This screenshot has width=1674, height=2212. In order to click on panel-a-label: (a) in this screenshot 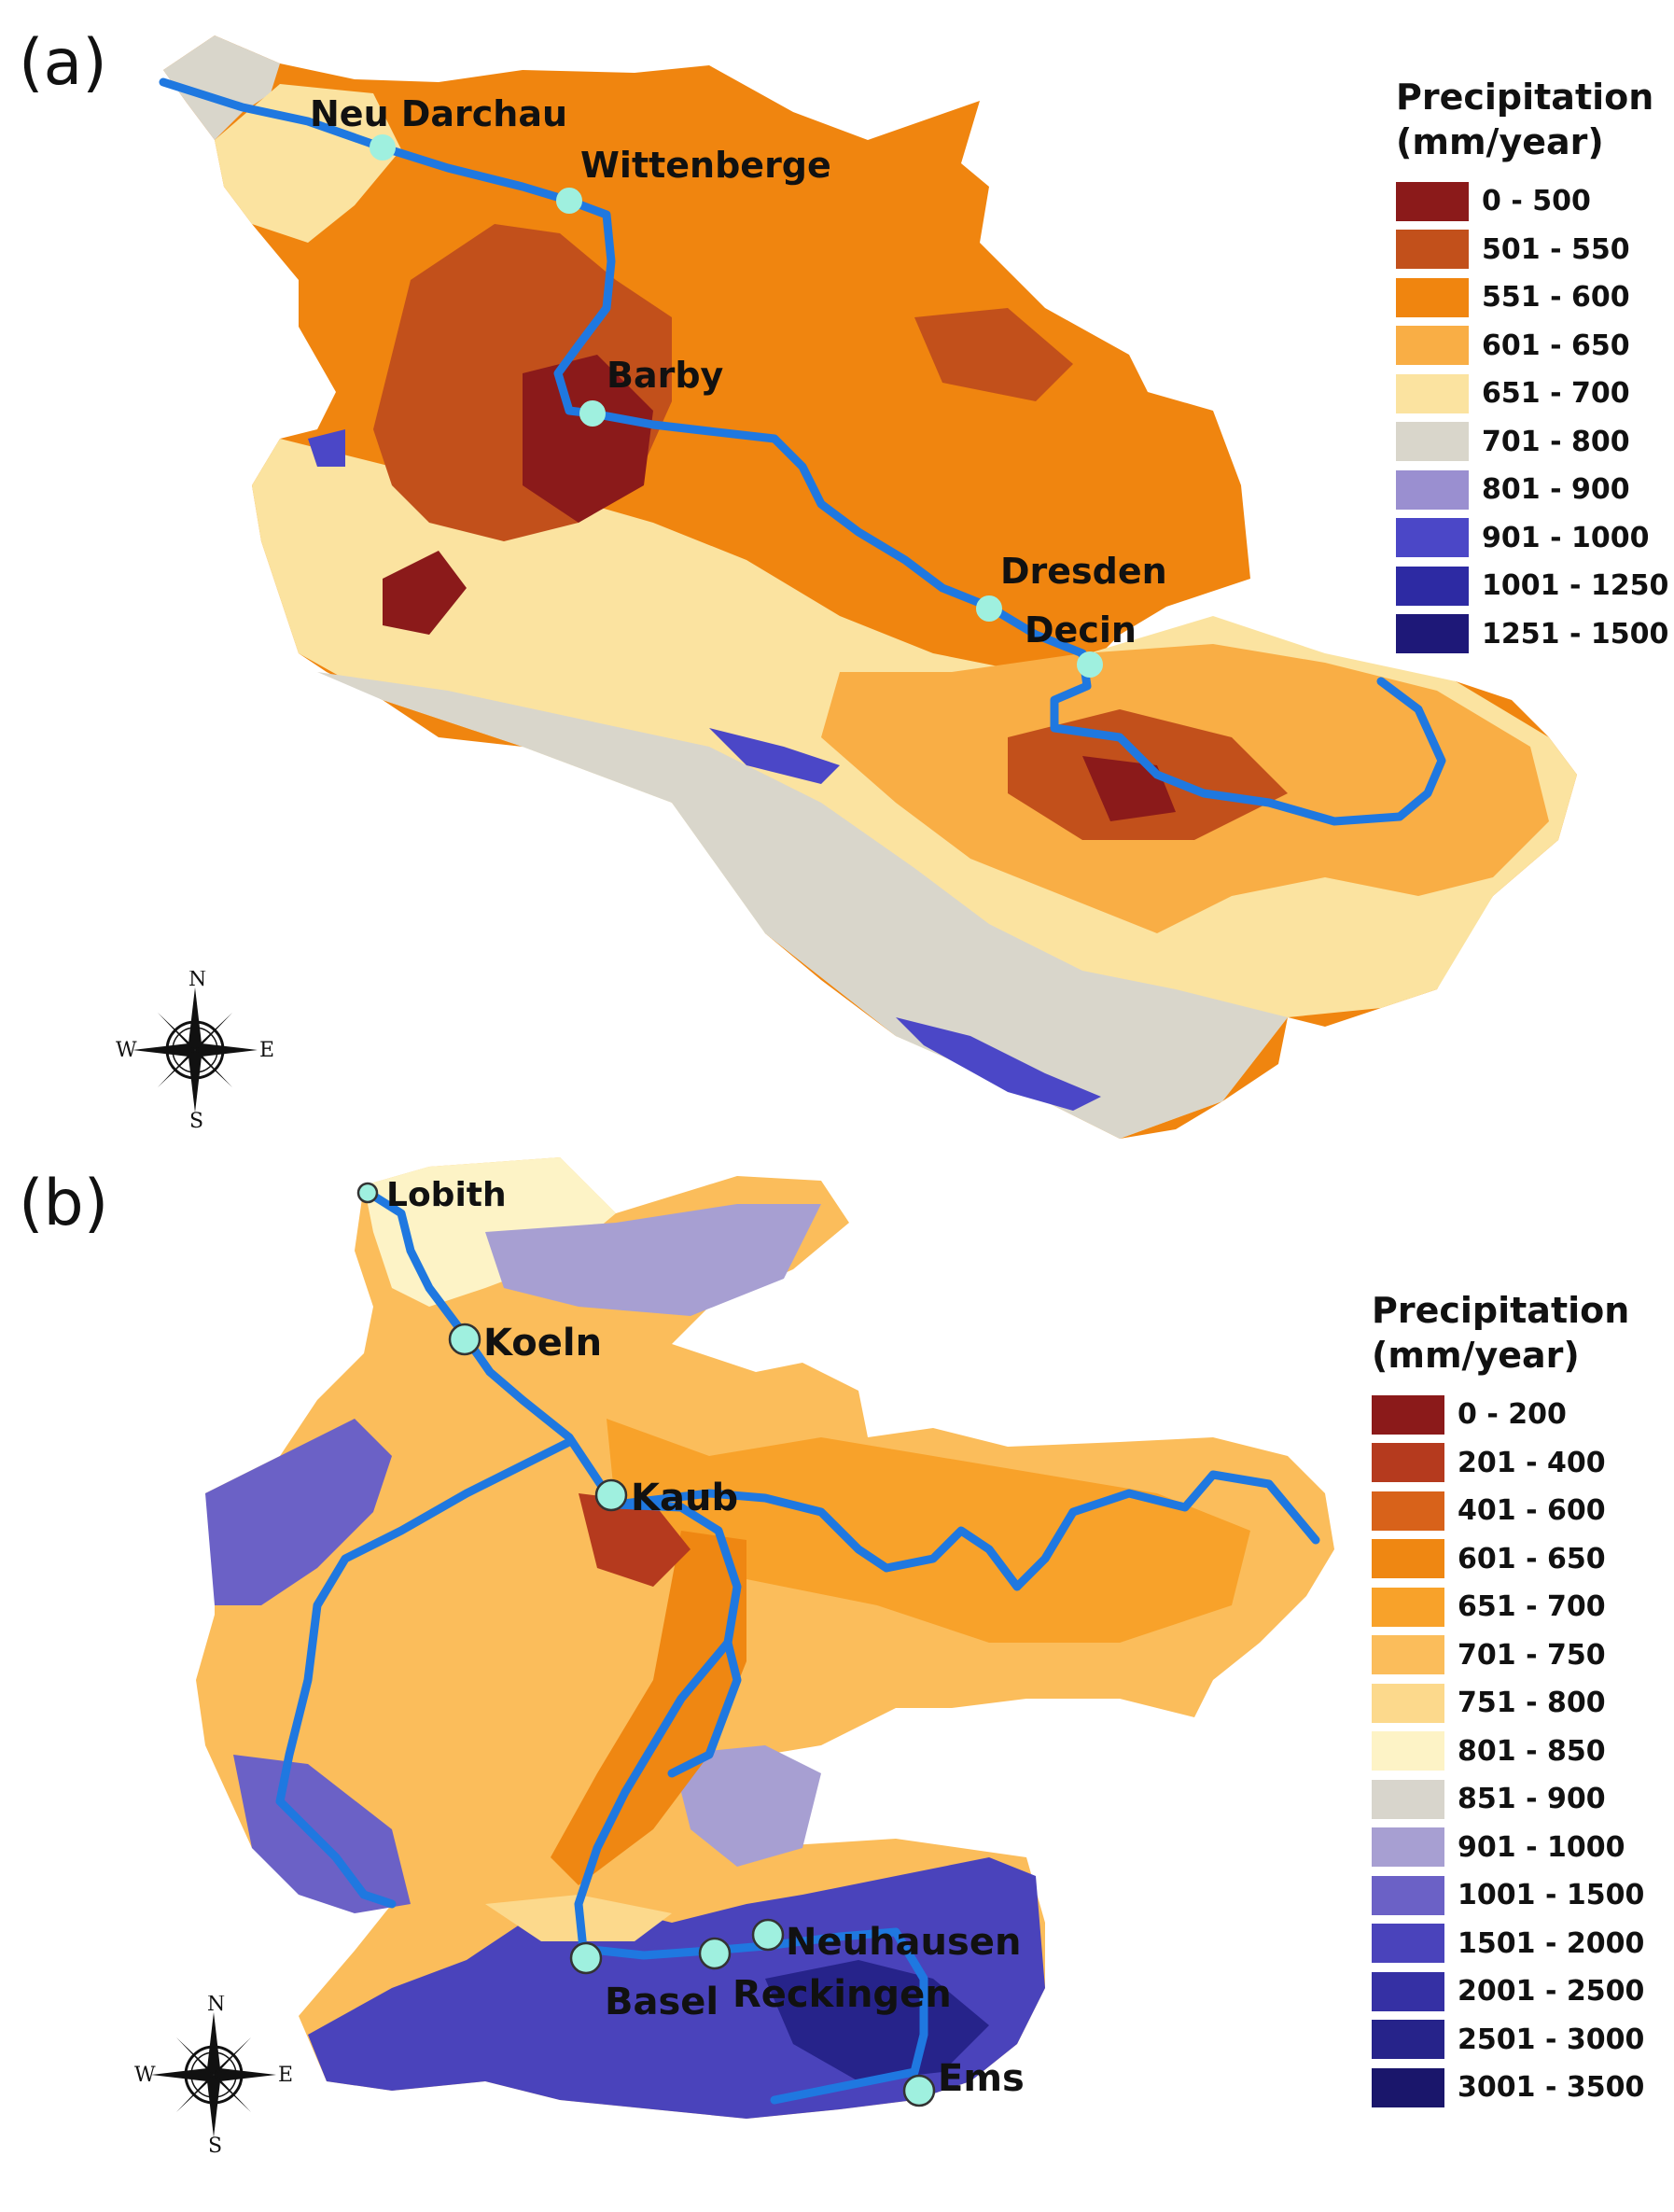, I will do `click(63, 63)`.